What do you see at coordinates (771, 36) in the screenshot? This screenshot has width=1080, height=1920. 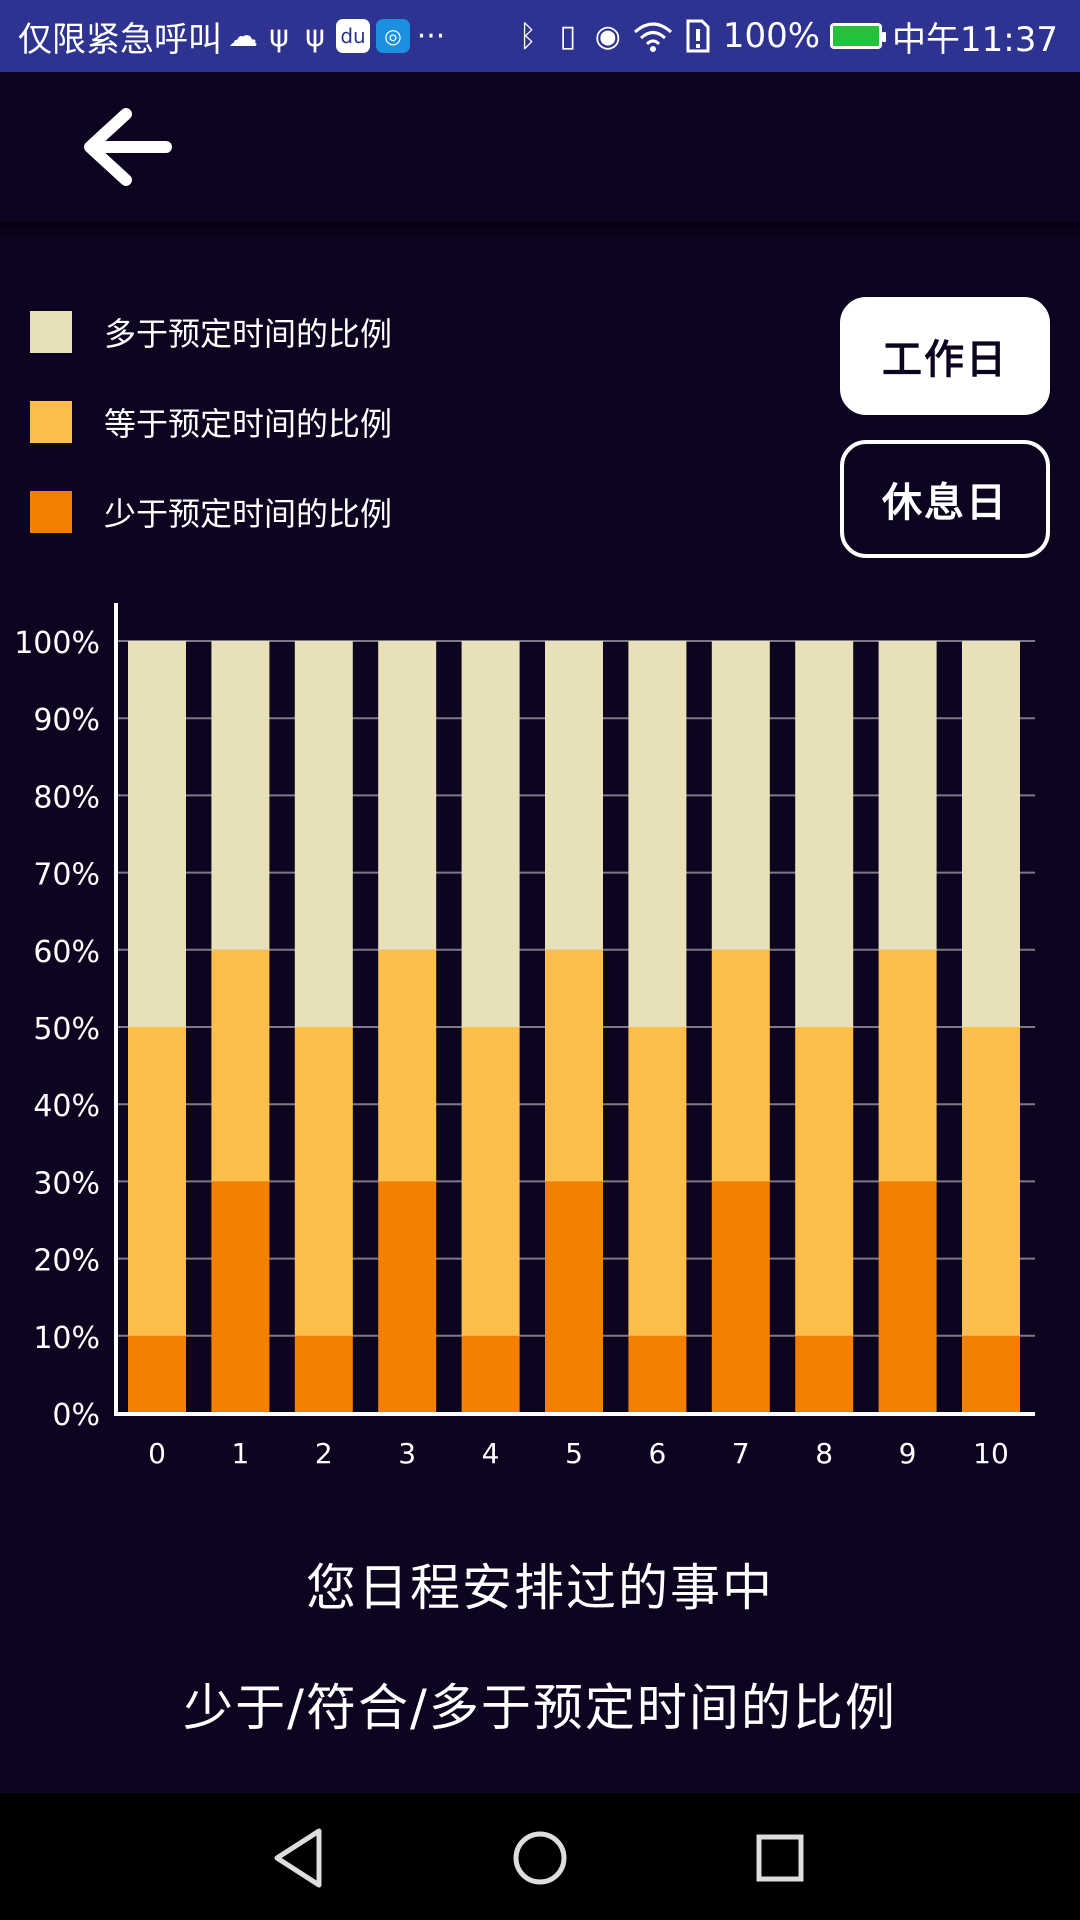 I see `battery-percent: 100%` at bounding box center [771, 36].